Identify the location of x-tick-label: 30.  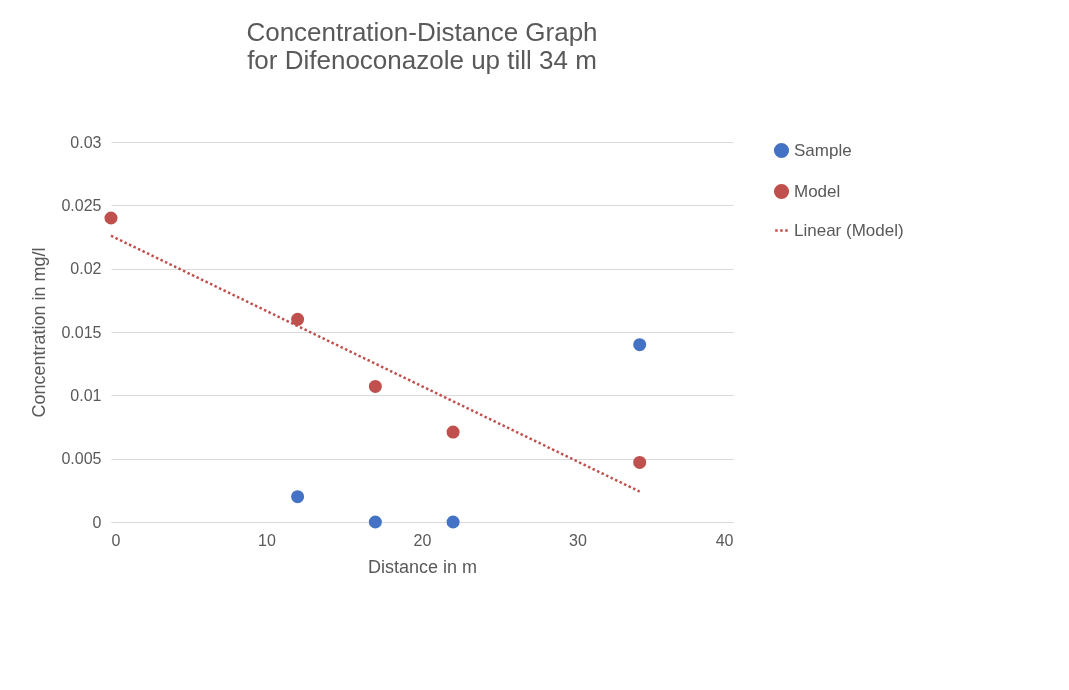
(578, 540).